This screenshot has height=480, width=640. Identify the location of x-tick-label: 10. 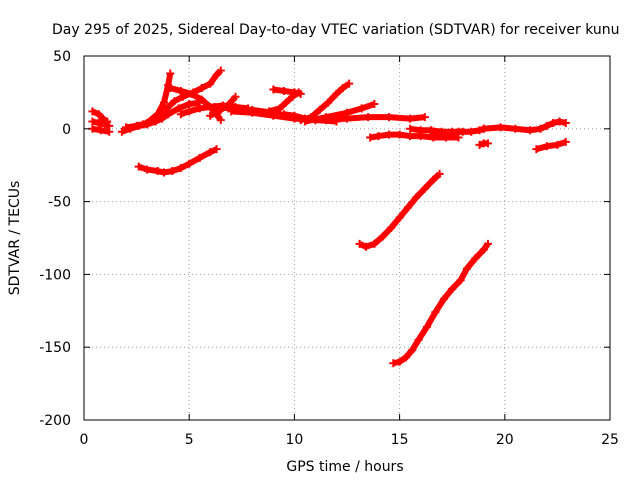
(294, 440).